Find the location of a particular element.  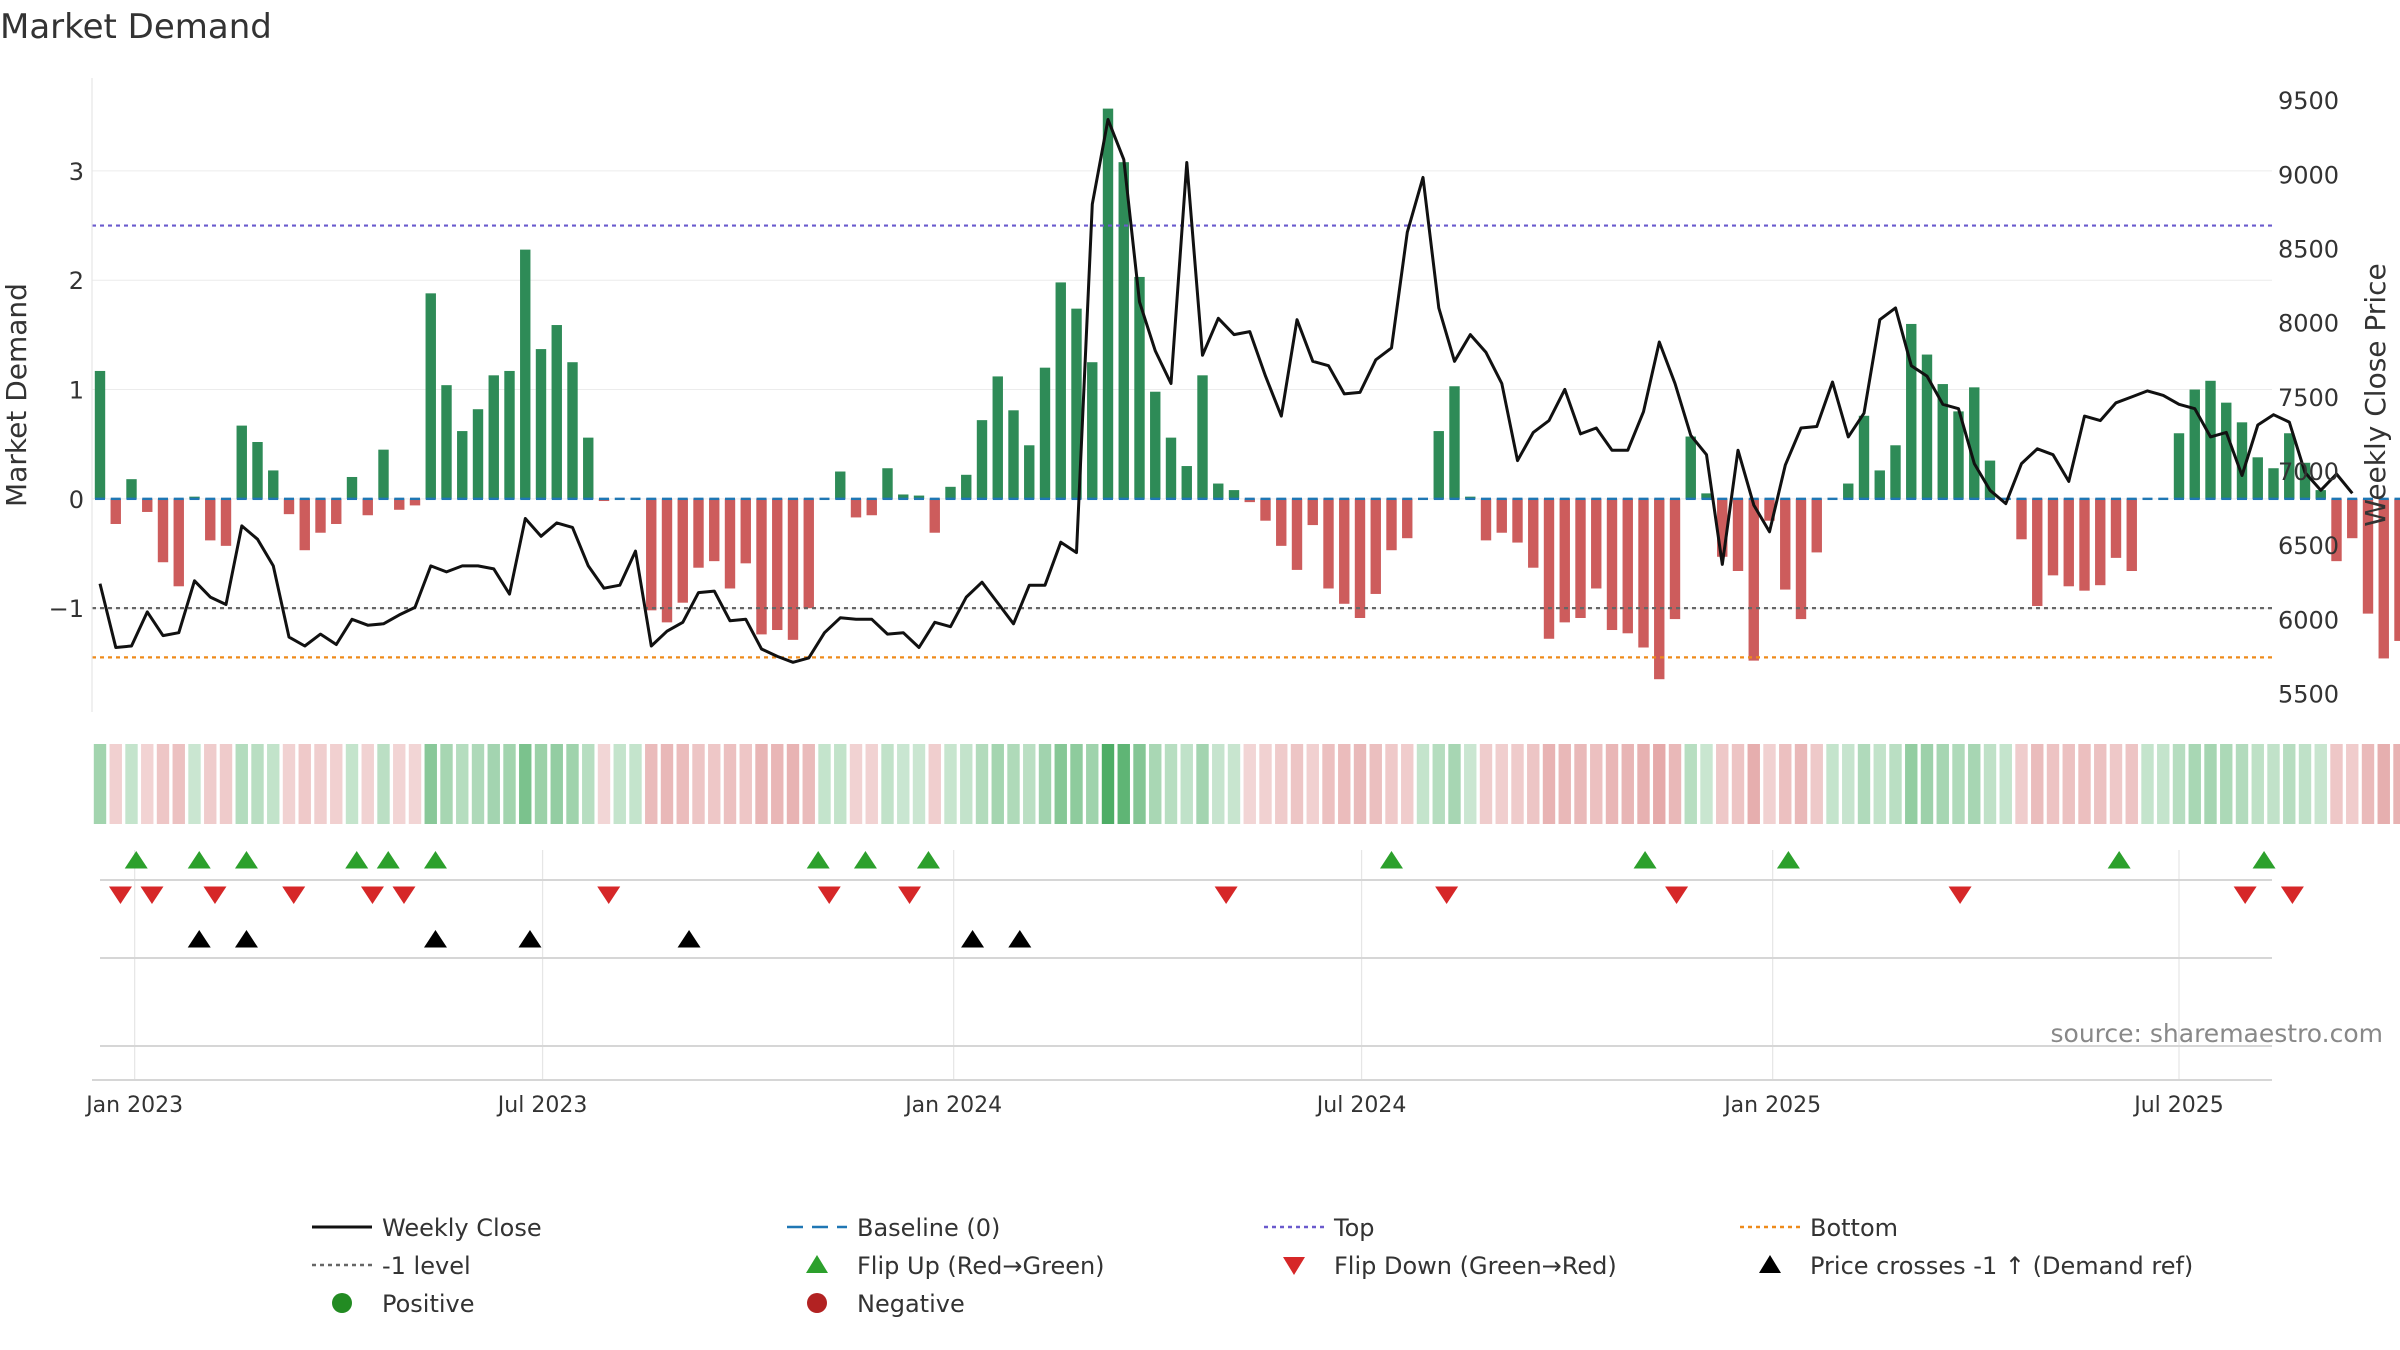

right-axis-label: Weekly Close Price is located at coordinates (2375, 394).